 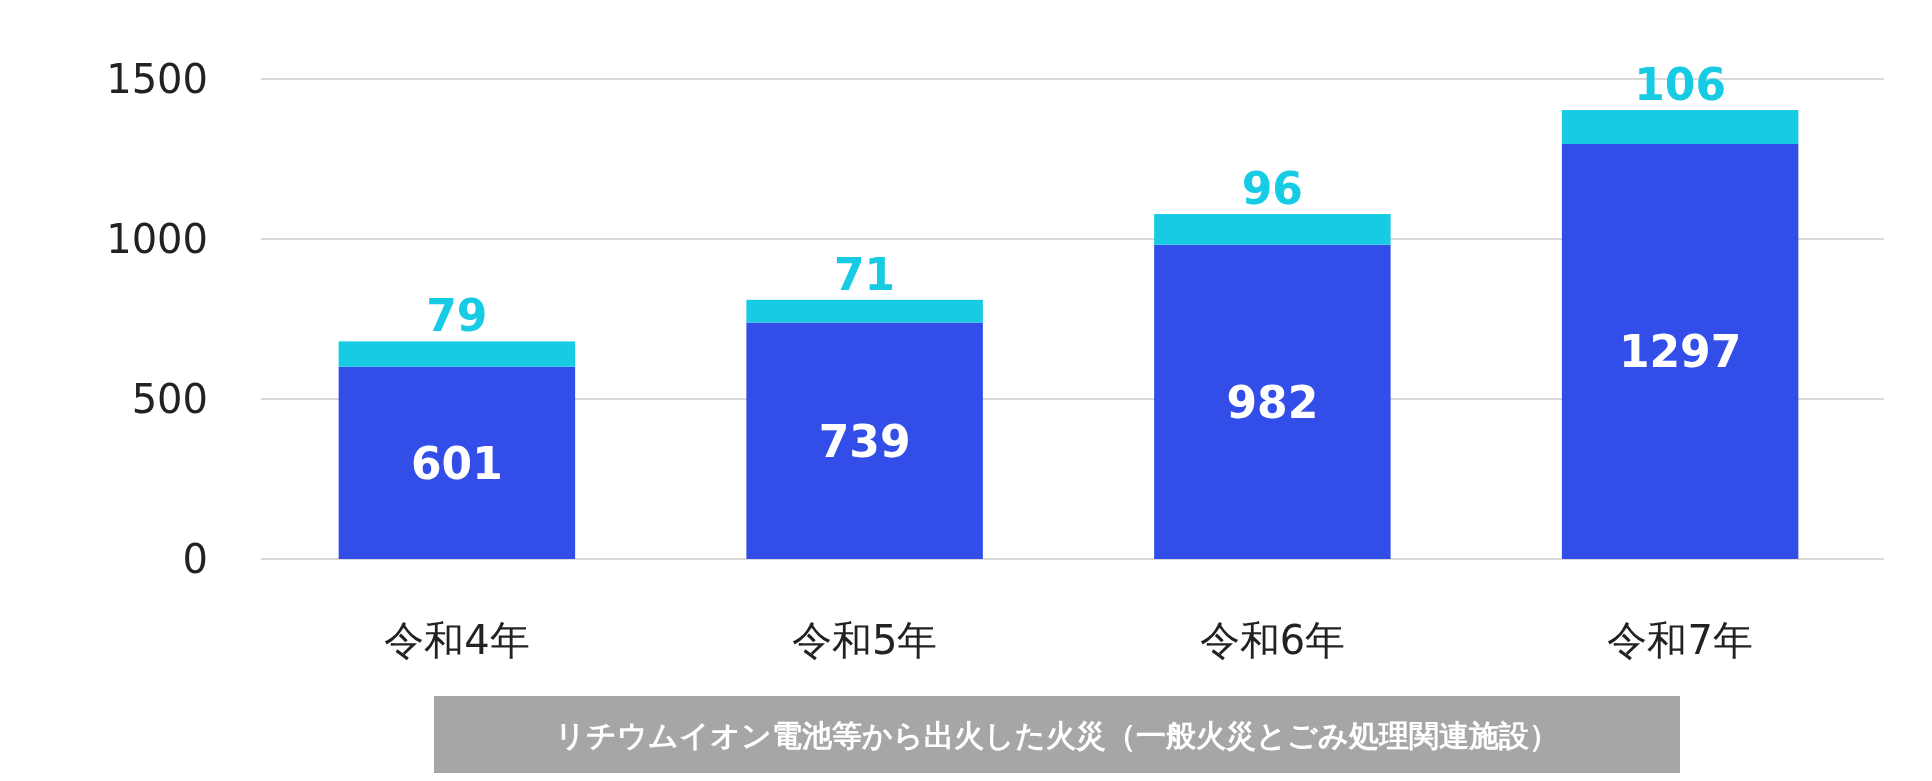 What do you see at coordinates (1680, 640) in the screenshot?
I see `x-tick-label: 令和7年` at bounding box center [1680, 640].